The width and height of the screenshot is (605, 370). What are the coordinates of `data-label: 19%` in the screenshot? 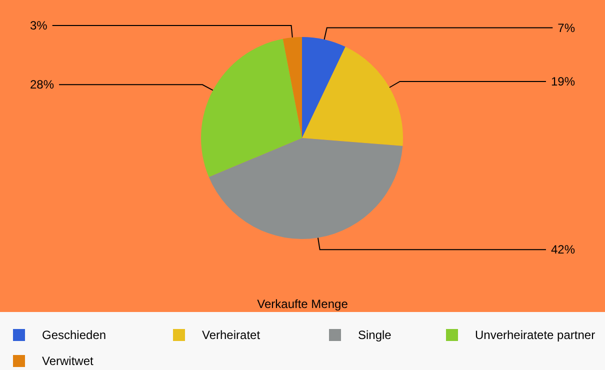 It's located at (563, 81).